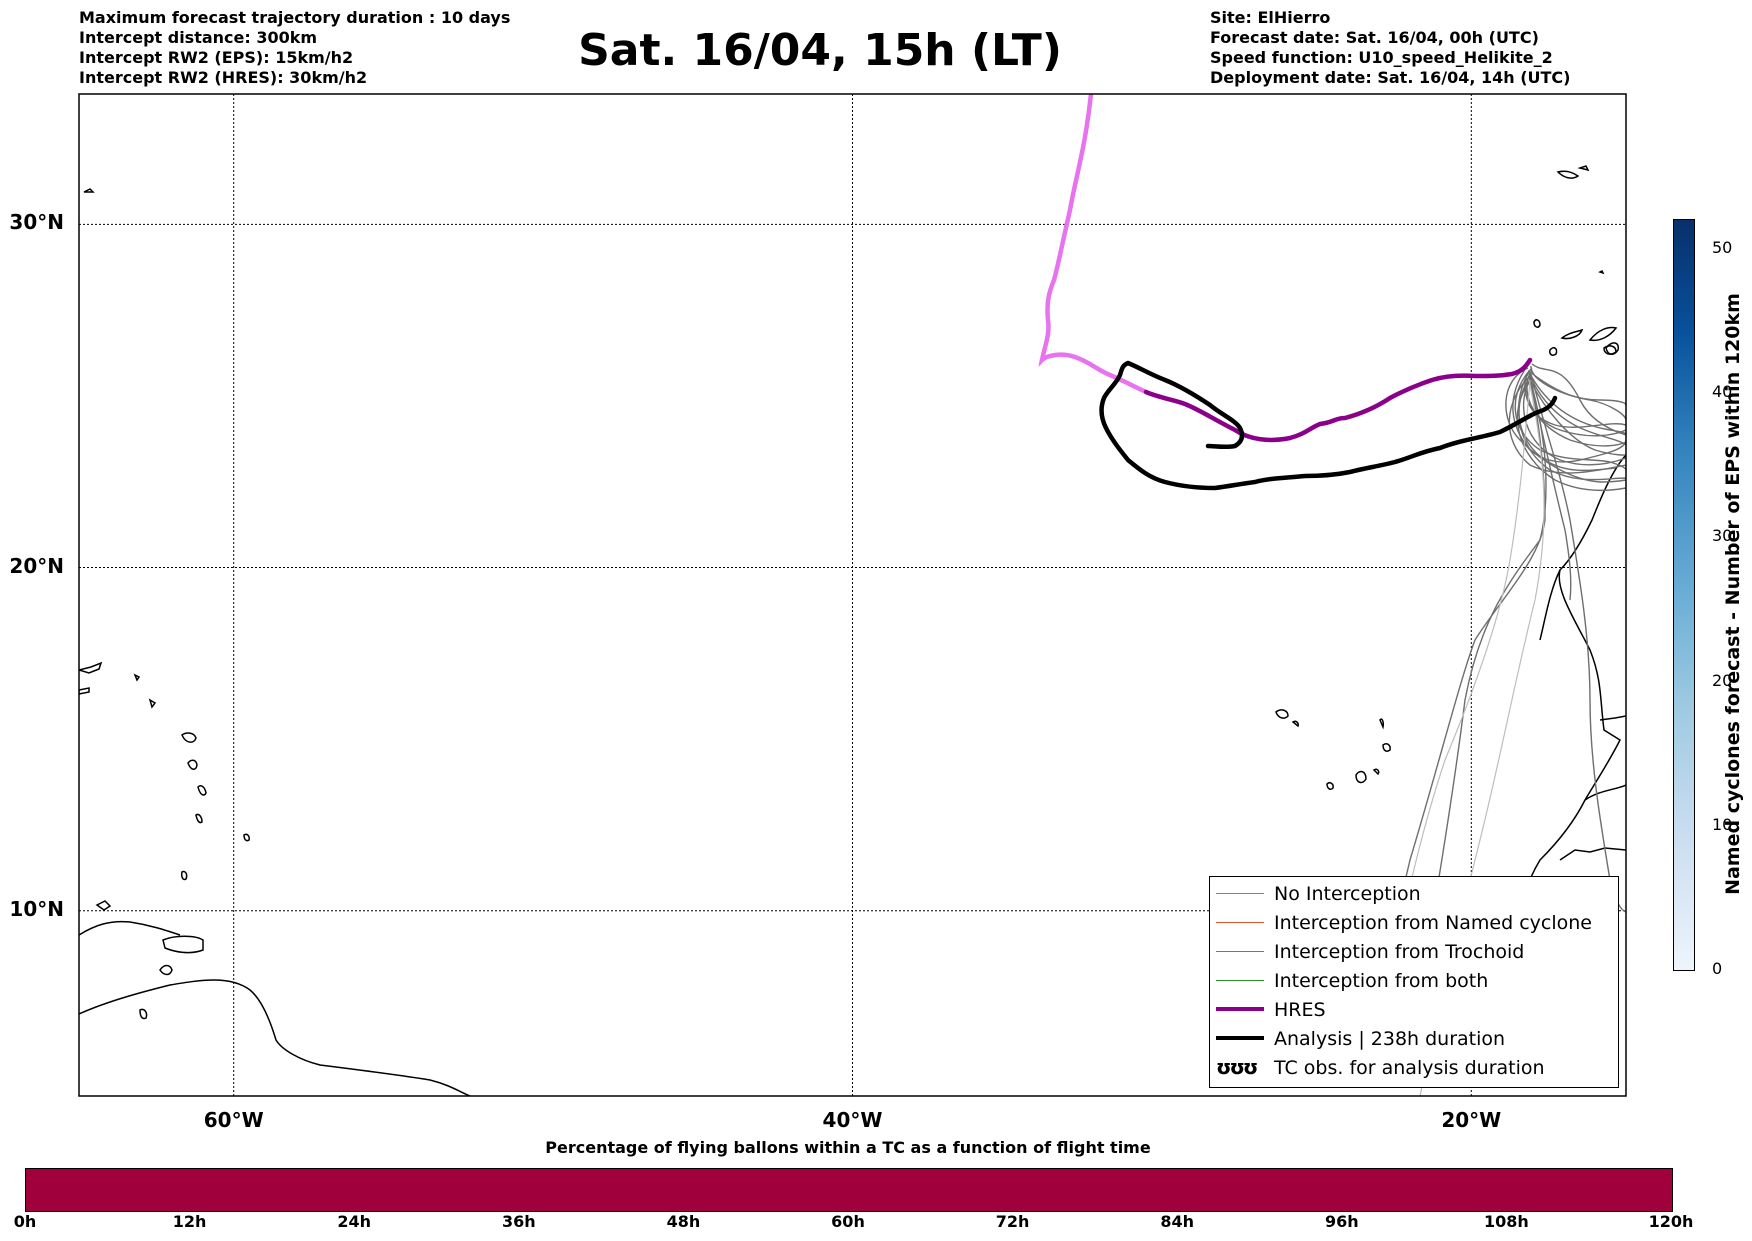 The width and height of the screenshot is (1752, 1241). Describe the element at coordinates (1612, 348) in the screenshot. I see `coastline-lanzarote` at that location.